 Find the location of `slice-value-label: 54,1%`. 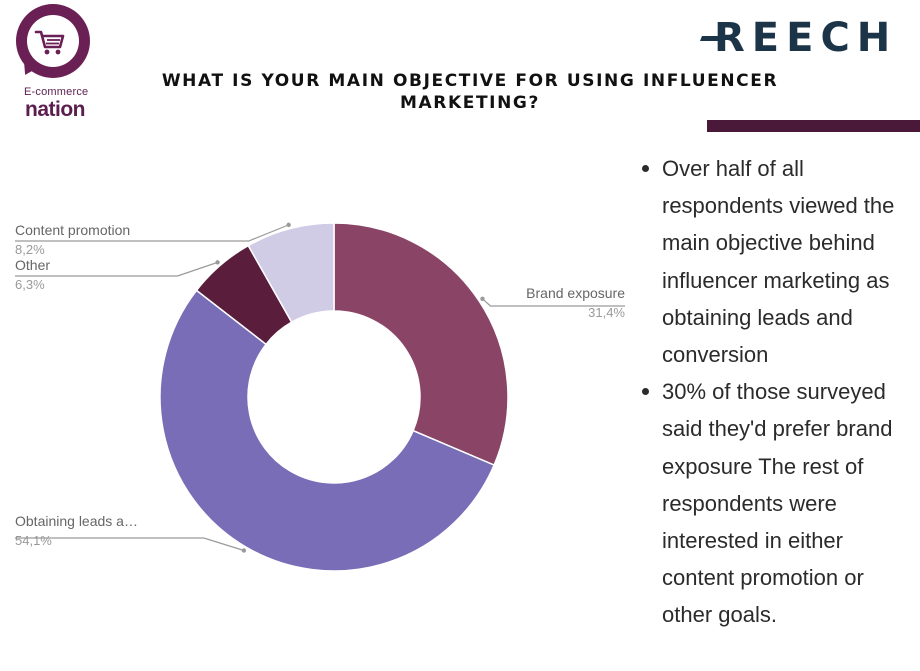

slice-value-label: 54,1% is located at coordinates (33, 540).